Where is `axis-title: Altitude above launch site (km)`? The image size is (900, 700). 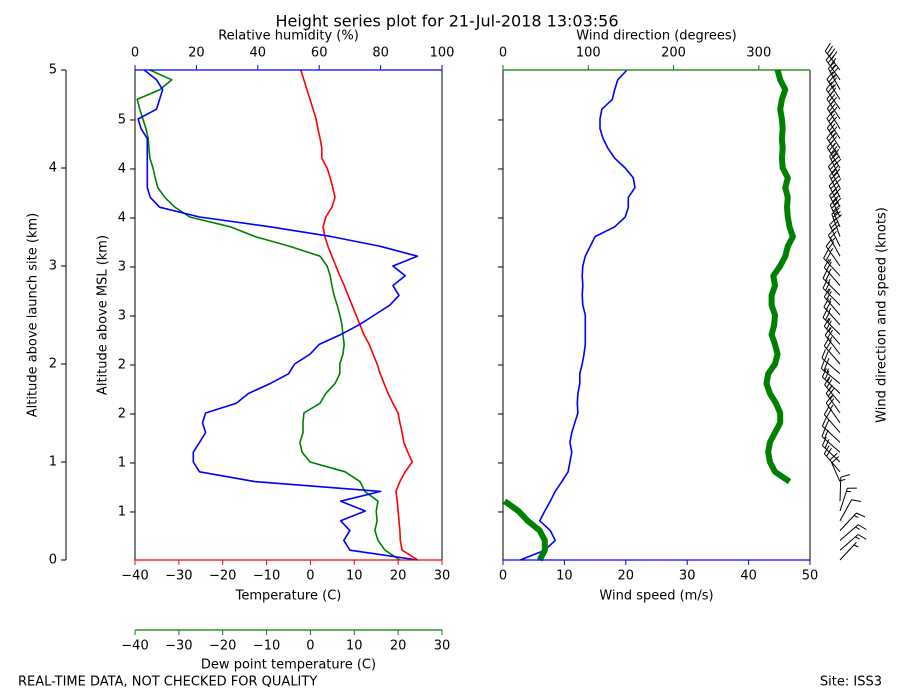 axis-title: Altitude above launch site (km) is located at coordinates (33, 315).